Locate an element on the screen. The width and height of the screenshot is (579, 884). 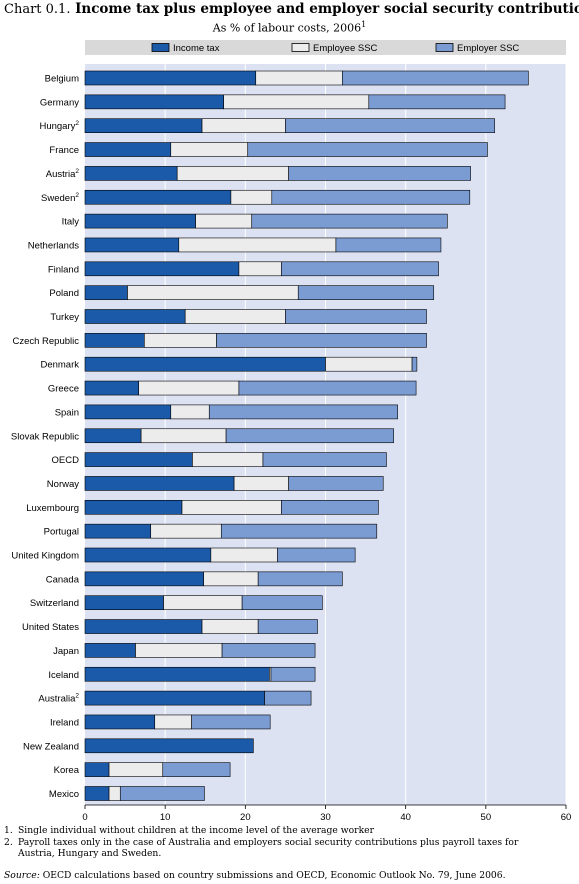
category-superscript-5: 2 is located at coordinates (77, 195).